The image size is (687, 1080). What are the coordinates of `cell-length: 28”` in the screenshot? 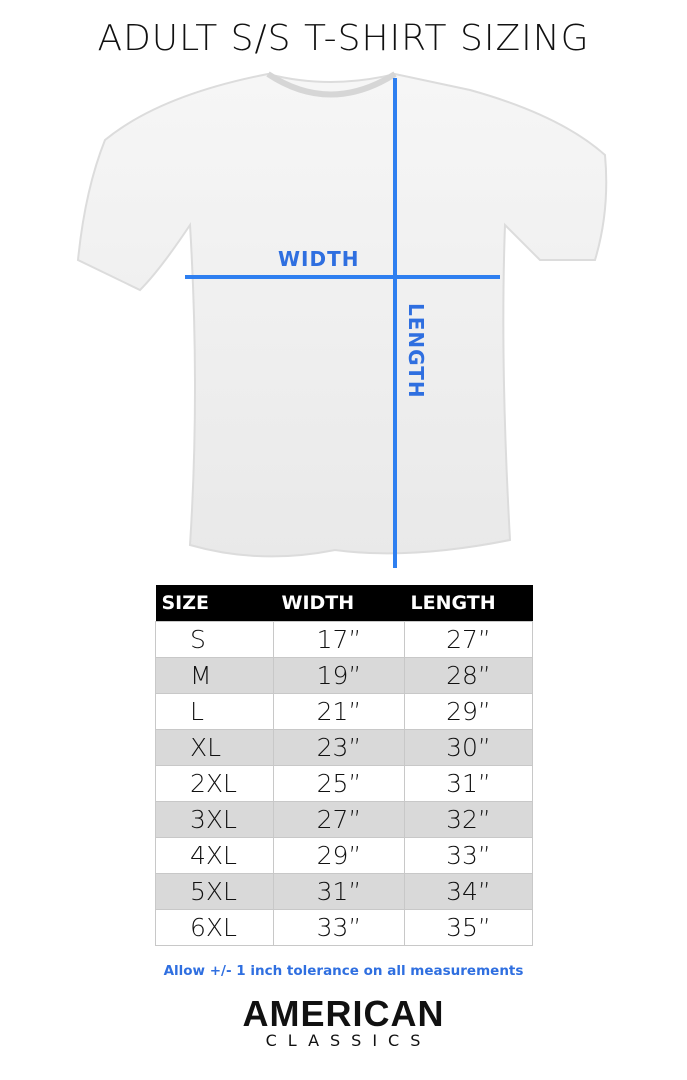 It's located at (468, 675).